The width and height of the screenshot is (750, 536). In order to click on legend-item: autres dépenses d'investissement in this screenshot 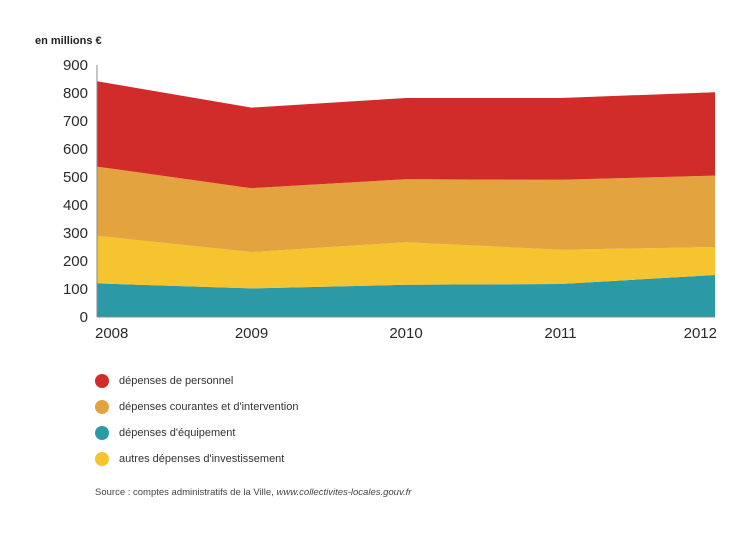, I will do `click(196, 459)`.